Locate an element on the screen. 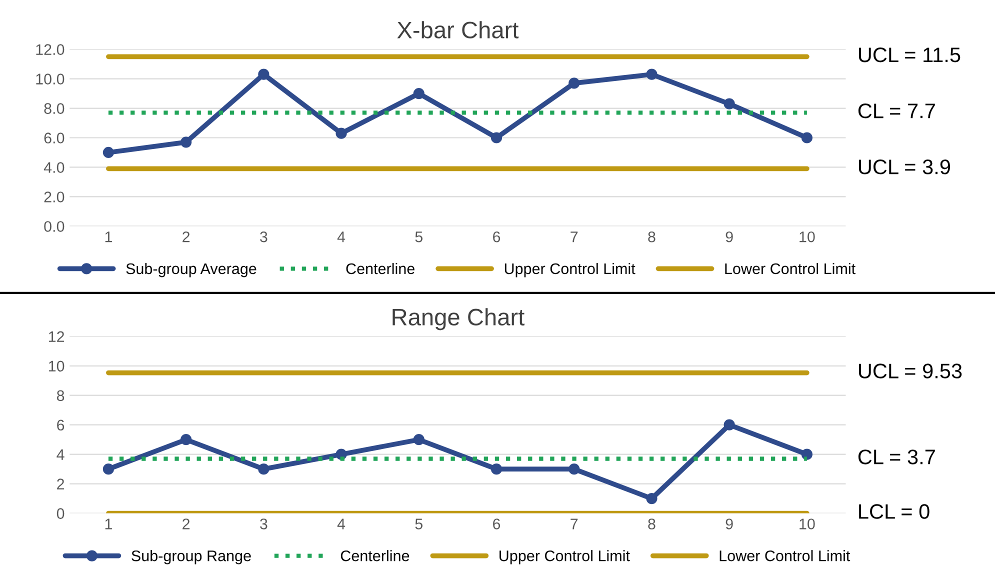  y-tick-label: 2.0 is located at coordinates (54, 197).